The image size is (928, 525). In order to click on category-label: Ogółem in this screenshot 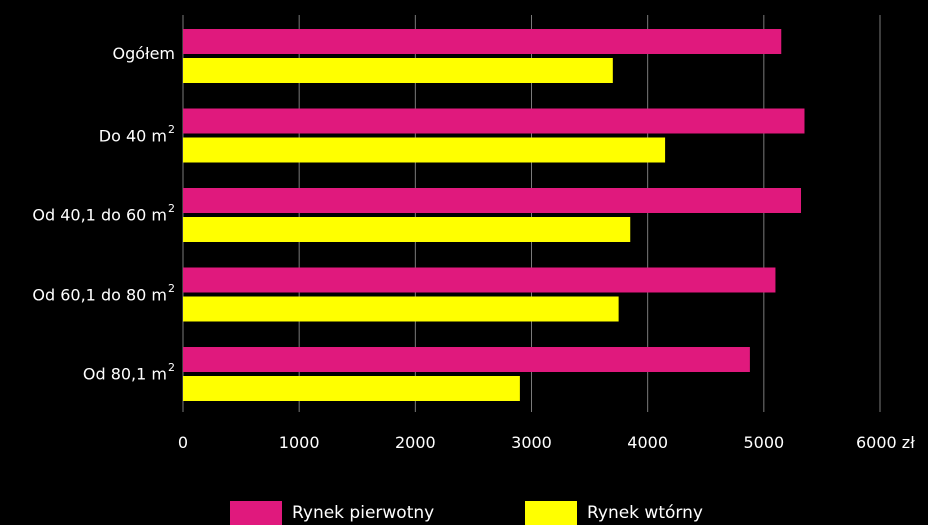, I will do `click(143, 54)`.